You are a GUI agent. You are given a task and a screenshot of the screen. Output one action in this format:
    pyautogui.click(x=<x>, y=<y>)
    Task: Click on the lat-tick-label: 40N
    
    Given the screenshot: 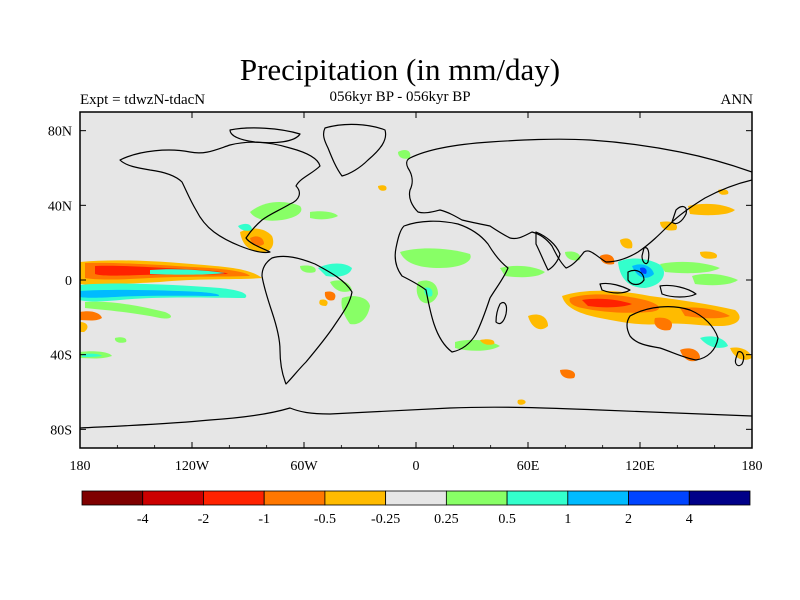 What is the action you would take?
    pyautogui.click(x=60, y=206)
    